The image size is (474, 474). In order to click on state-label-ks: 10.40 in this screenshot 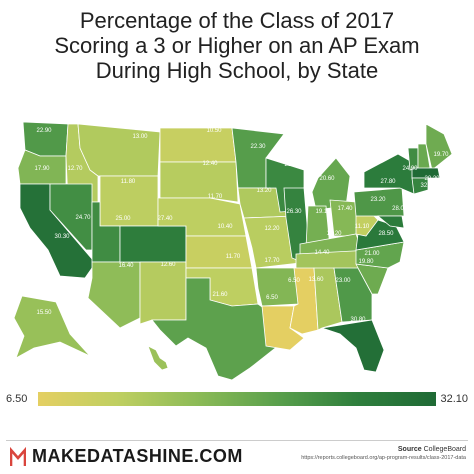, I will do `click(225, 227)`.